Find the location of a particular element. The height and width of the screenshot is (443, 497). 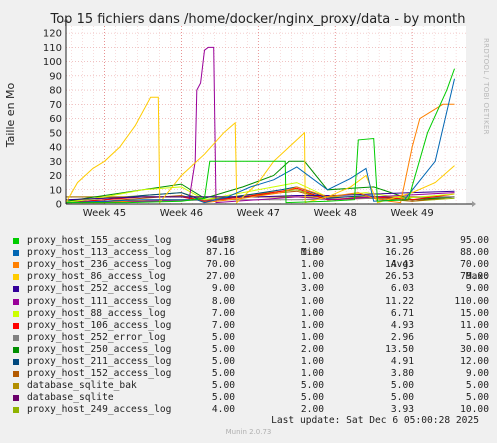

legend-series-name: proxy_host_106_access_log is located at coordinates (99, 325).